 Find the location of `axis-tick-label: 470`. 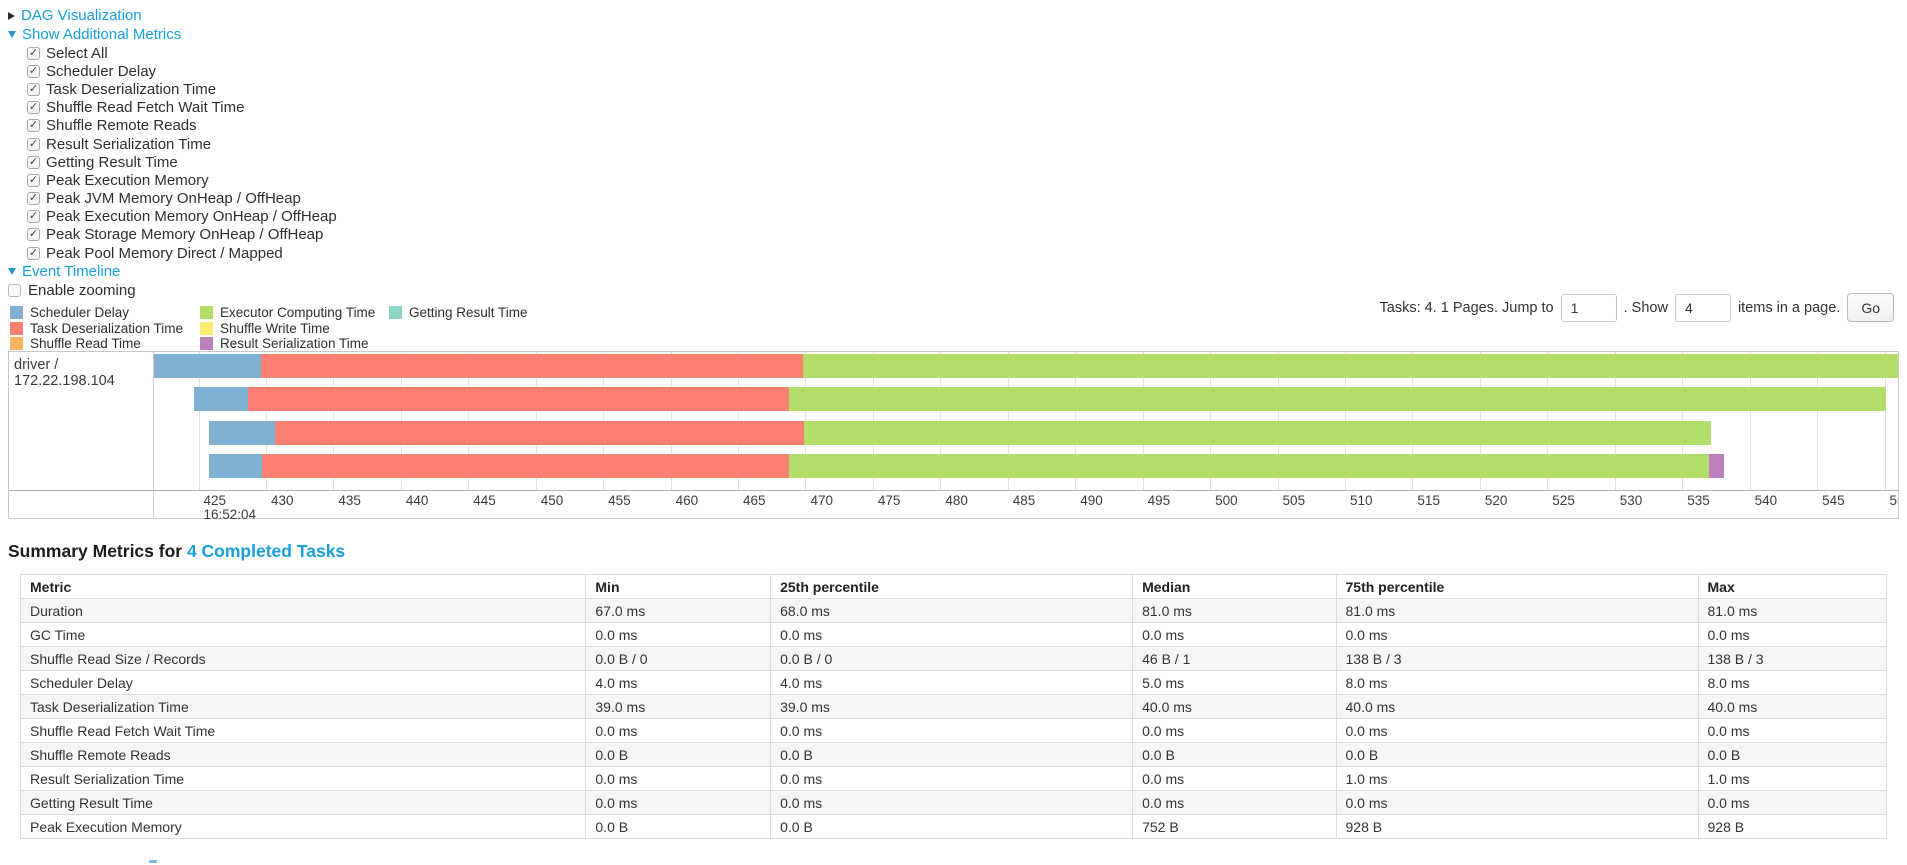

axis-tick-label: 470 is located at coordinates (821, 501).